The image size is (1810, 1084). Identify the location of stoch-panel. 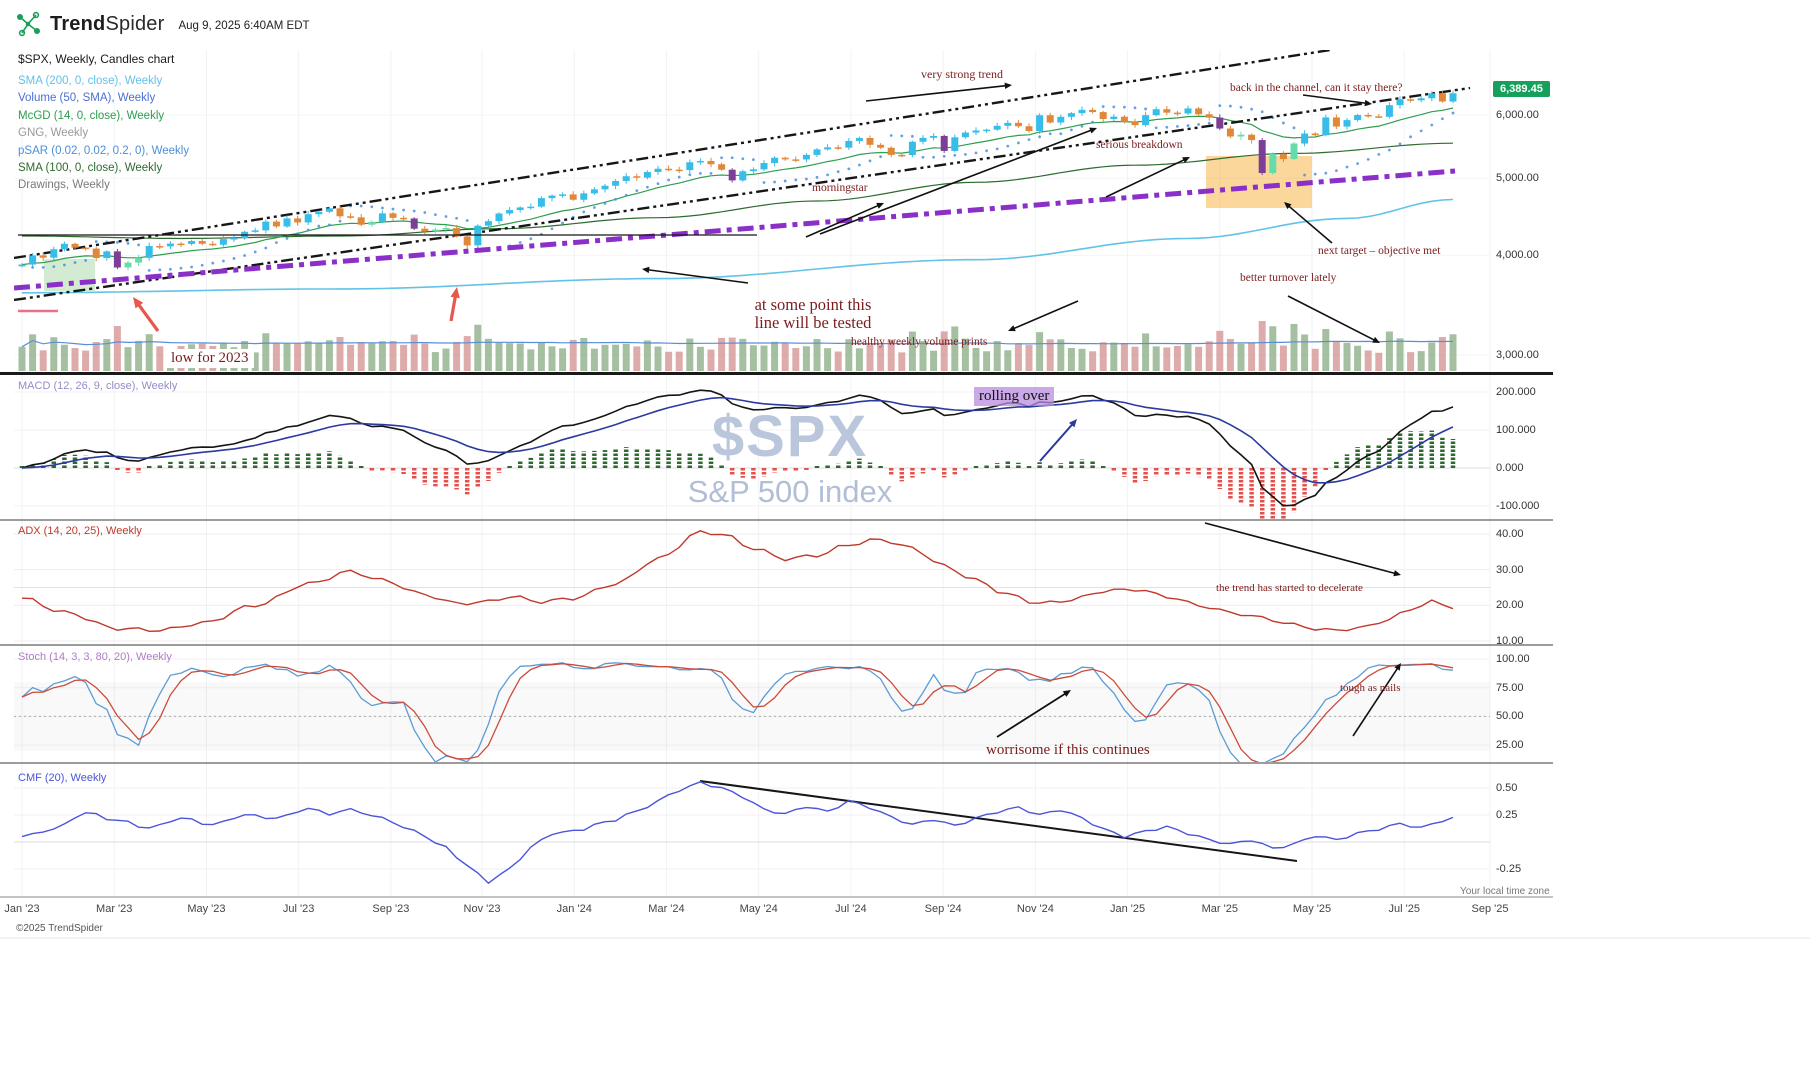
(752, 713).